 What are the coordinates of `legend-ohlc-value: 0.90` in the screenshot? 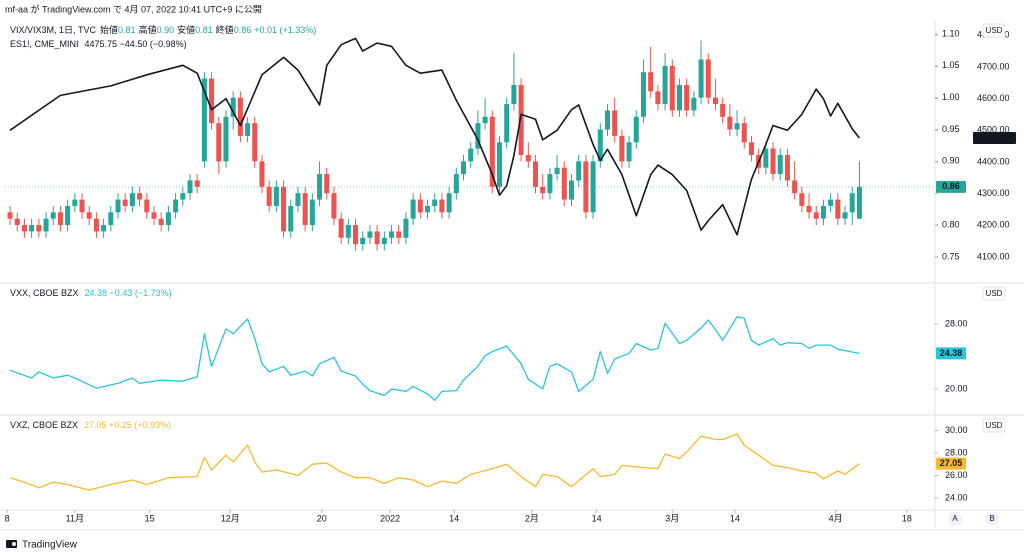 It's located at (166, 30).